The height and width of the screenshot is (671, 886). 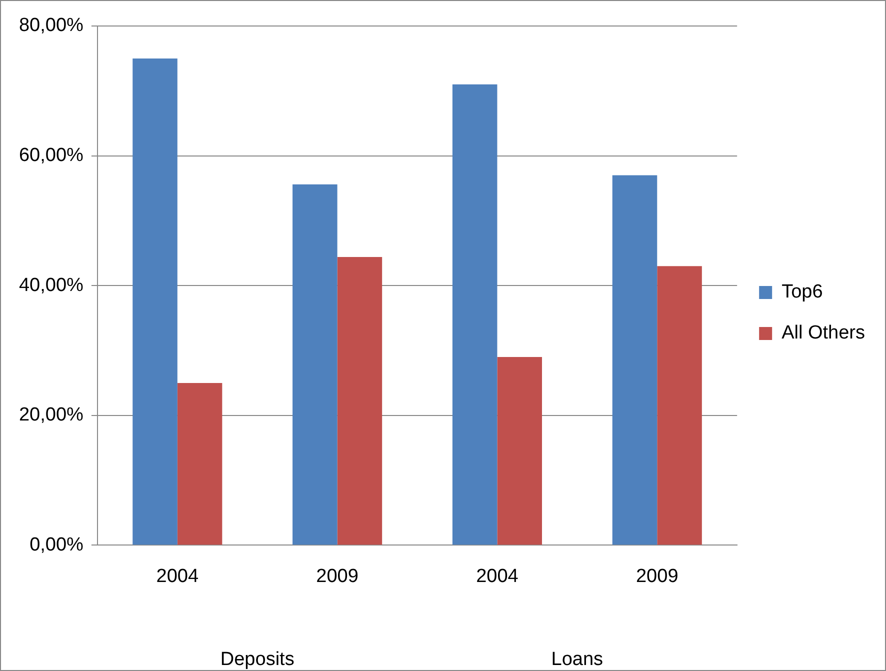 What do you see at coordinates (51, 415) in the screenshot?
I see `y-tick-label: 20,00%` at bounding box center [51, 415].